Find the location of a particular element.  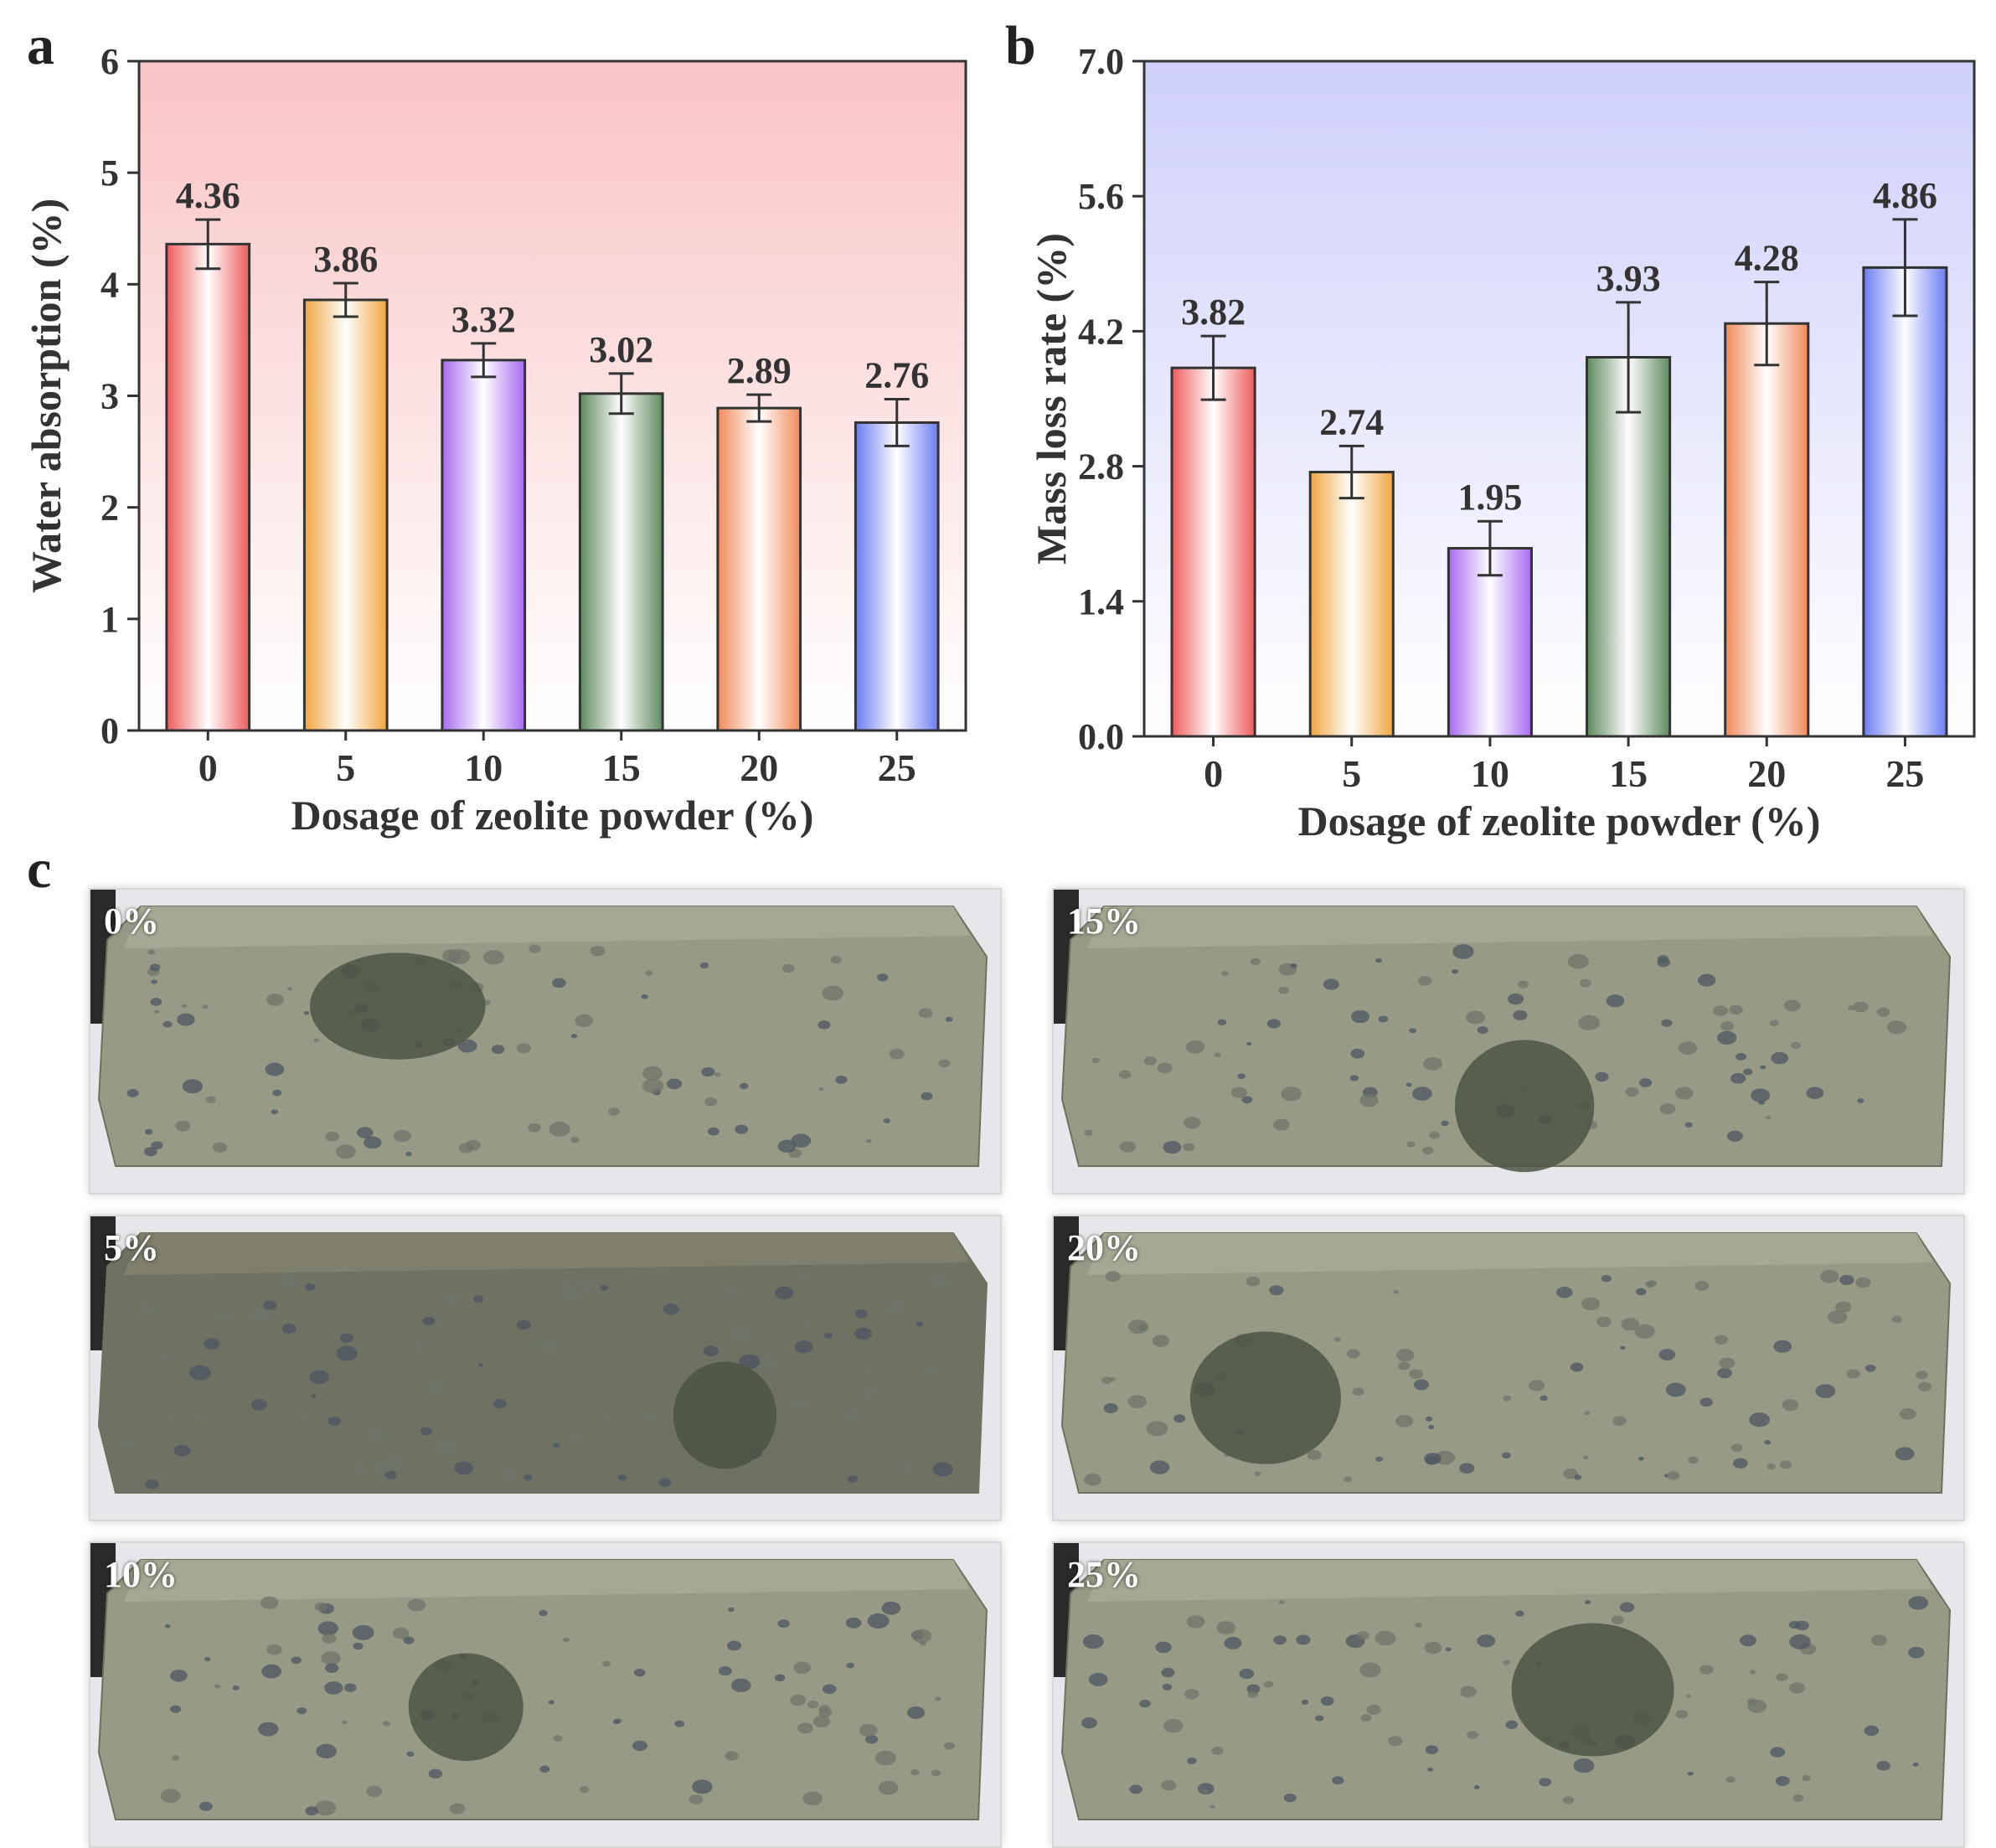

specimen-photo: 5% is located at coordinates (545, 1368).